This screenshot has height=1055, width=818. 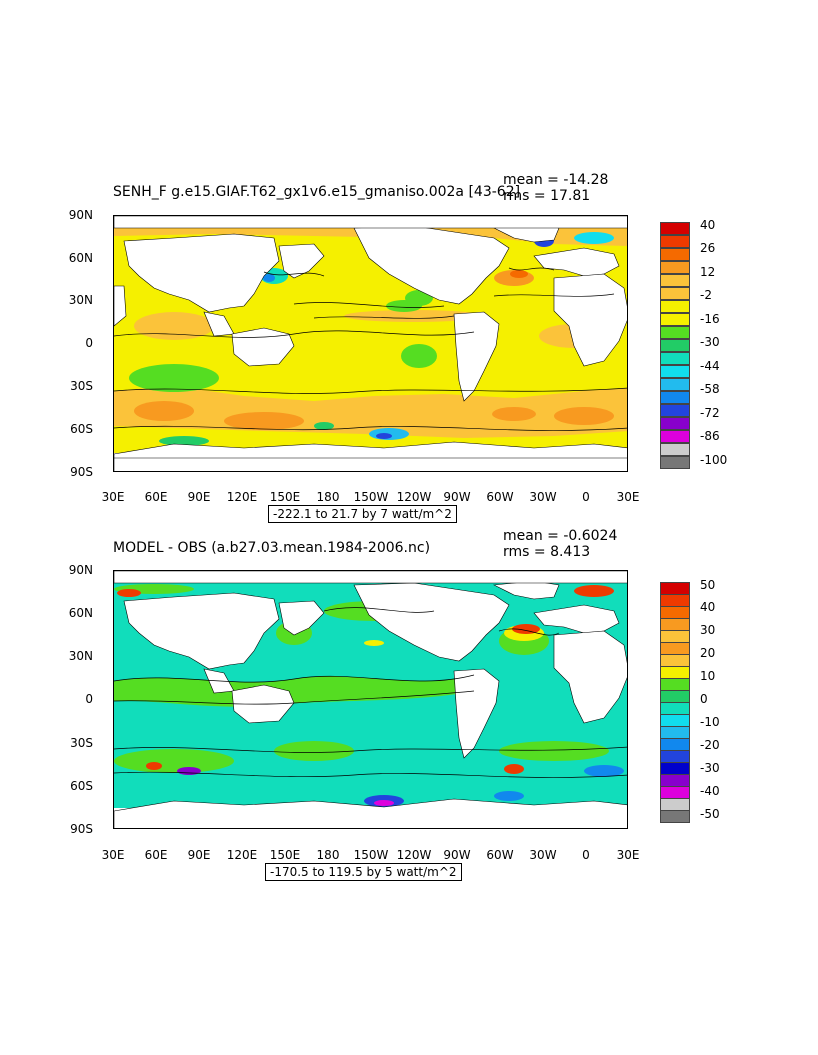 I want to click on anomaly-red-gulf-stream, so click(x=526, y=629).